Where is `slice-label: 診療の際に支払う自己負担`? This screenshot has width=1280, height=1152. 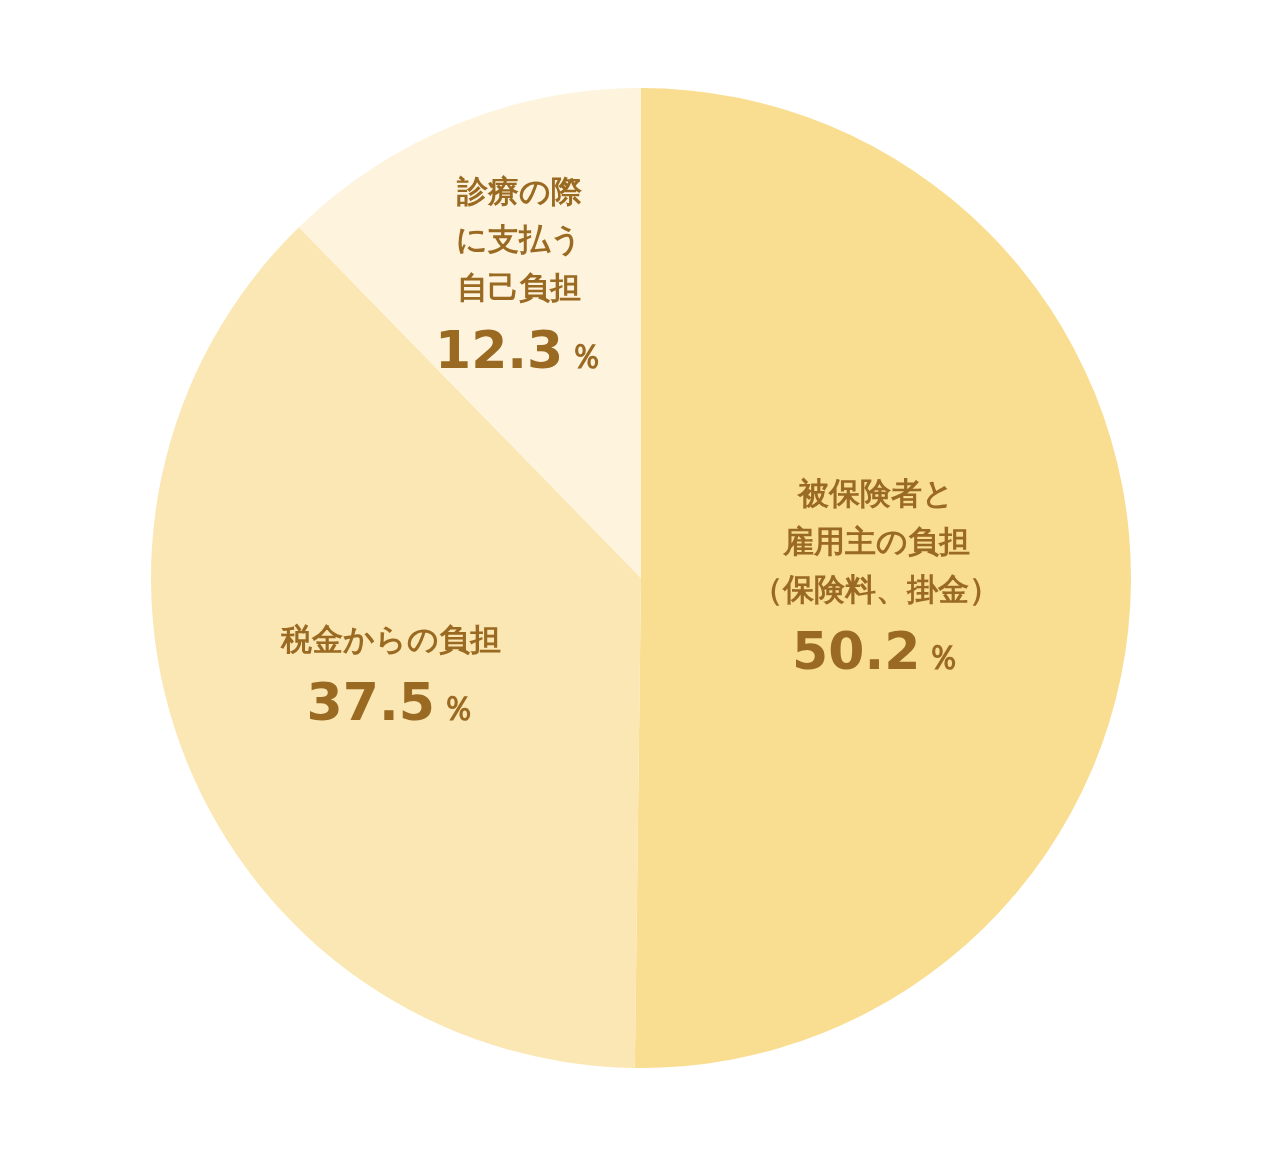
slice-label: 診療の際に支払う自己負担 is located at coordinates (519, 239).